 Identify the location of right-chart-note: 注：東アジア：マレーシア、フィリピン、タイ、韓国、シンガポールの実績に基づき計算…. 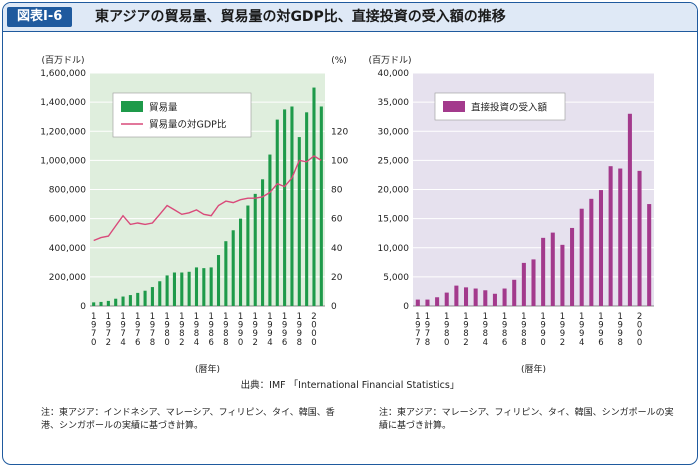
(526, 419).